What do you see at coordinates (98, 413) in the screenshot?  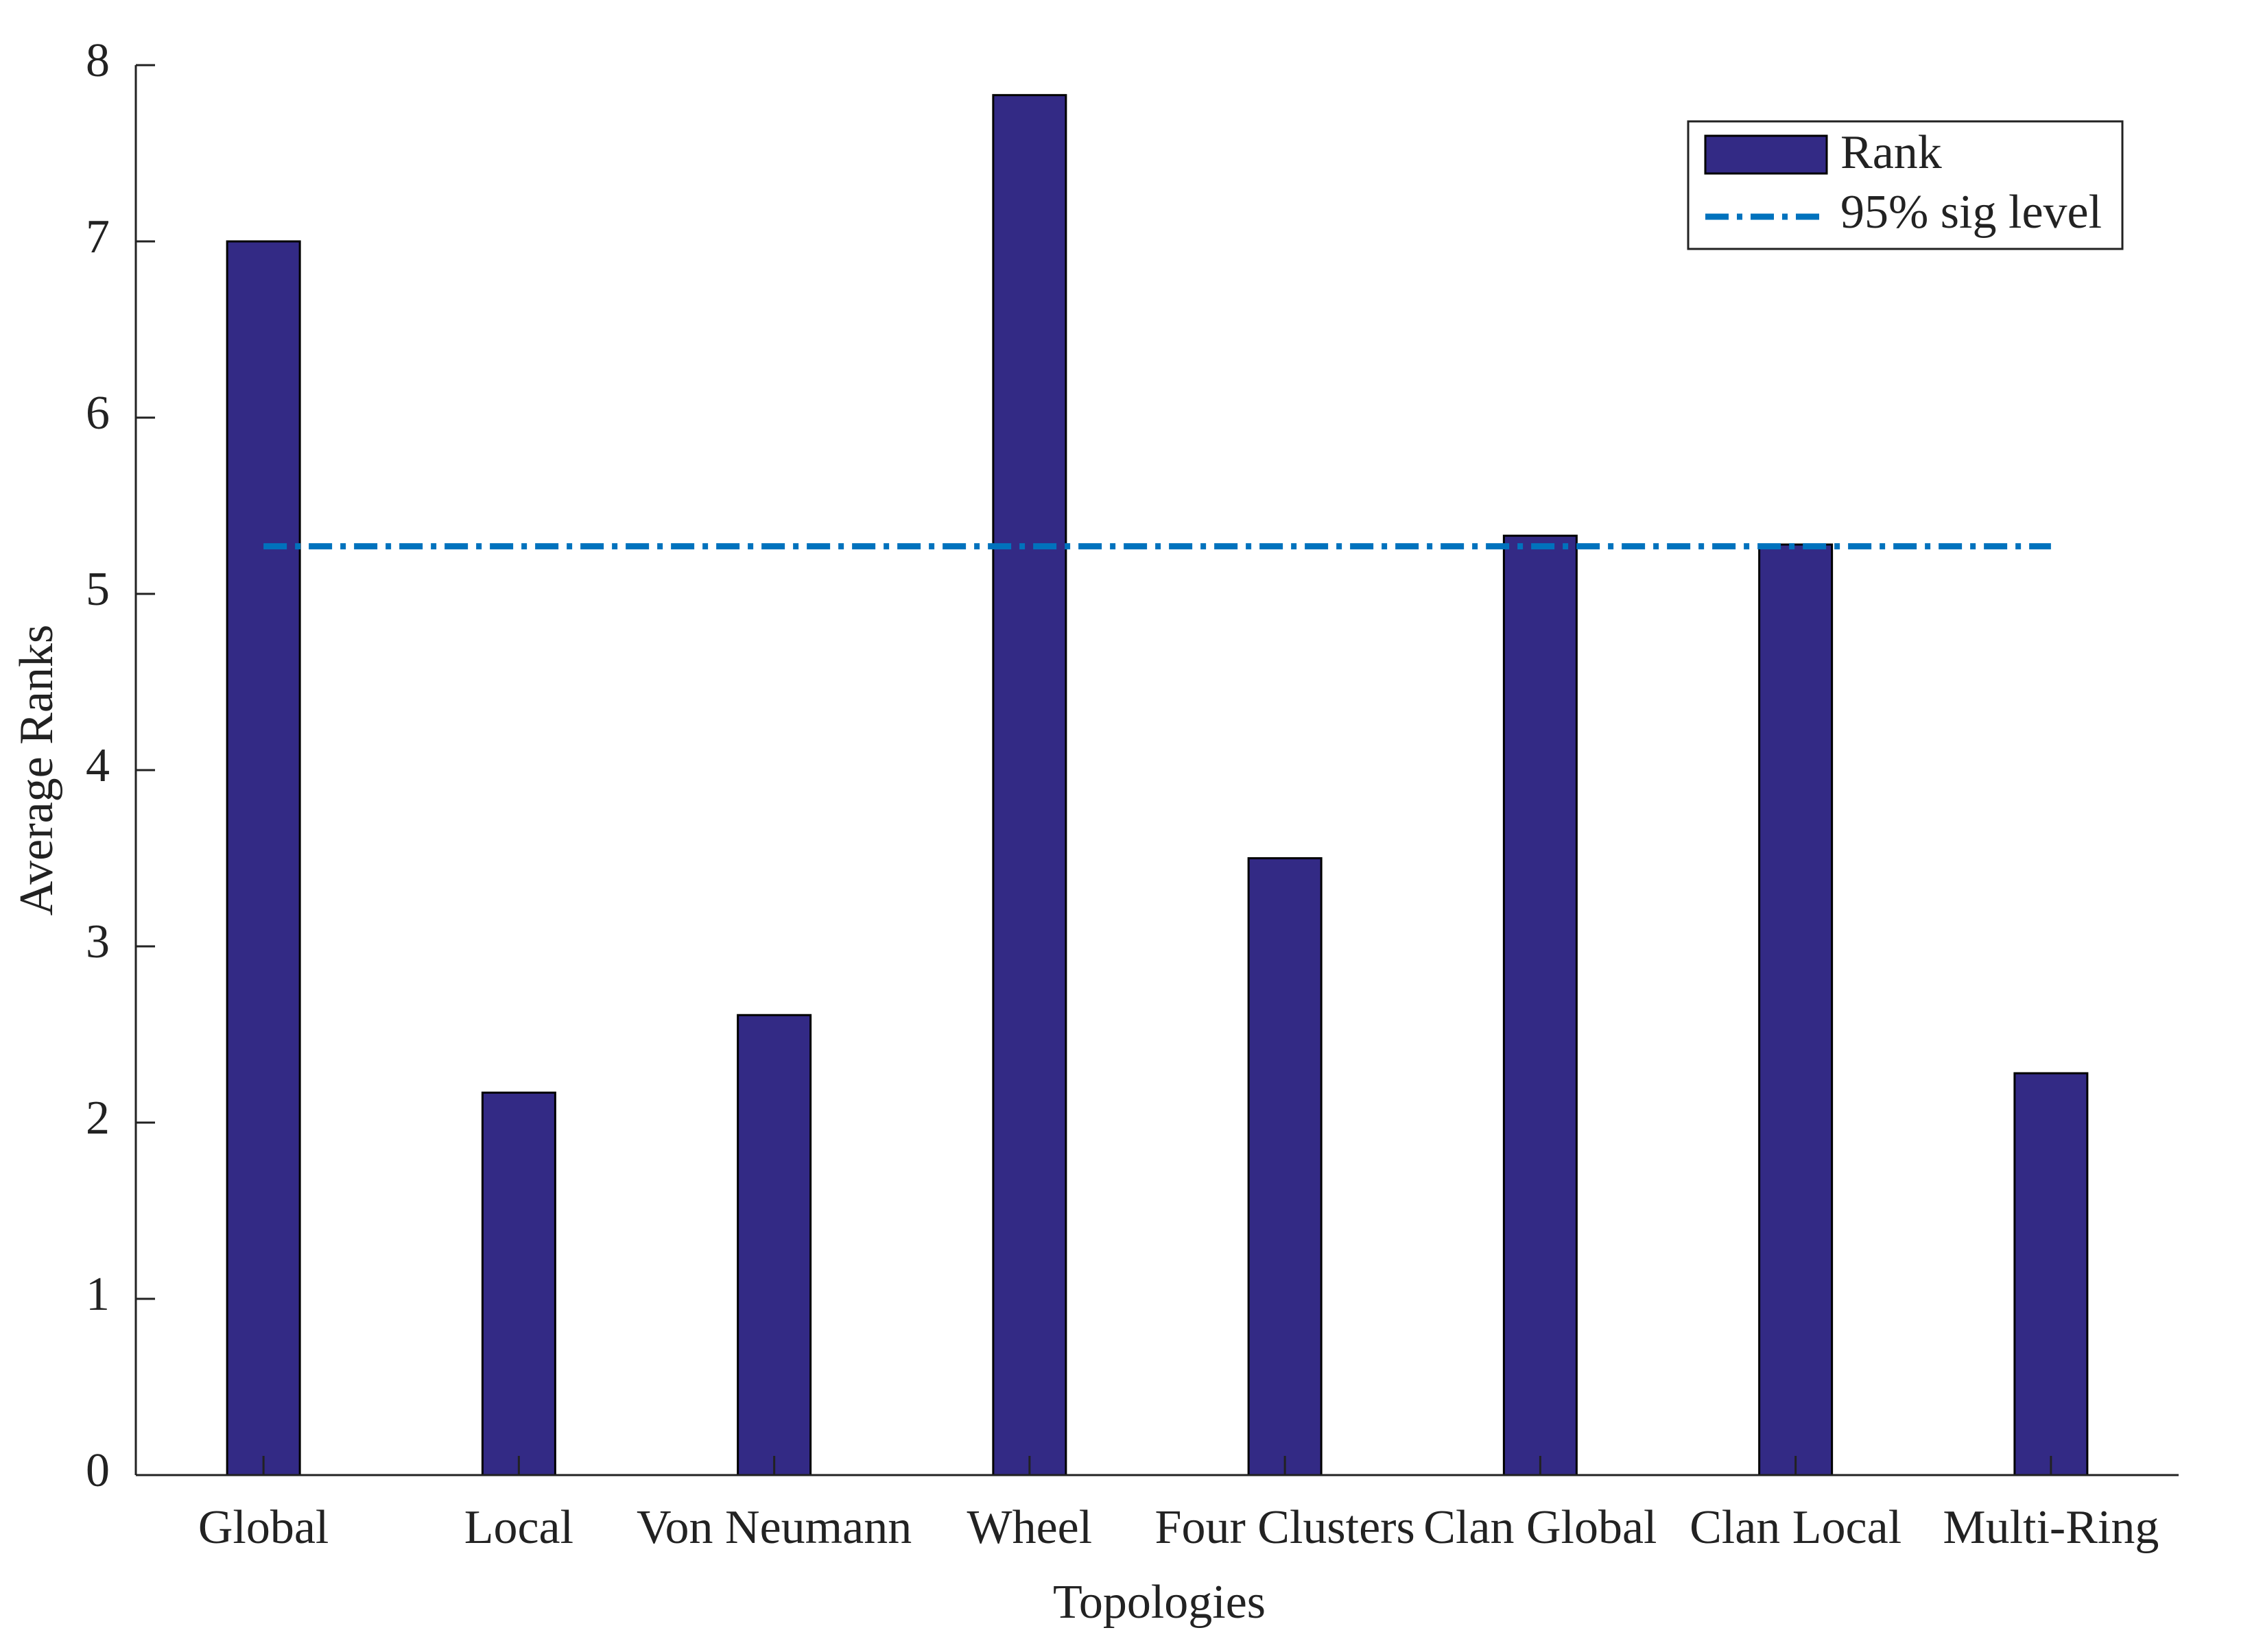 I see `y-tick-label: 6` at bounding box center [98, 413].